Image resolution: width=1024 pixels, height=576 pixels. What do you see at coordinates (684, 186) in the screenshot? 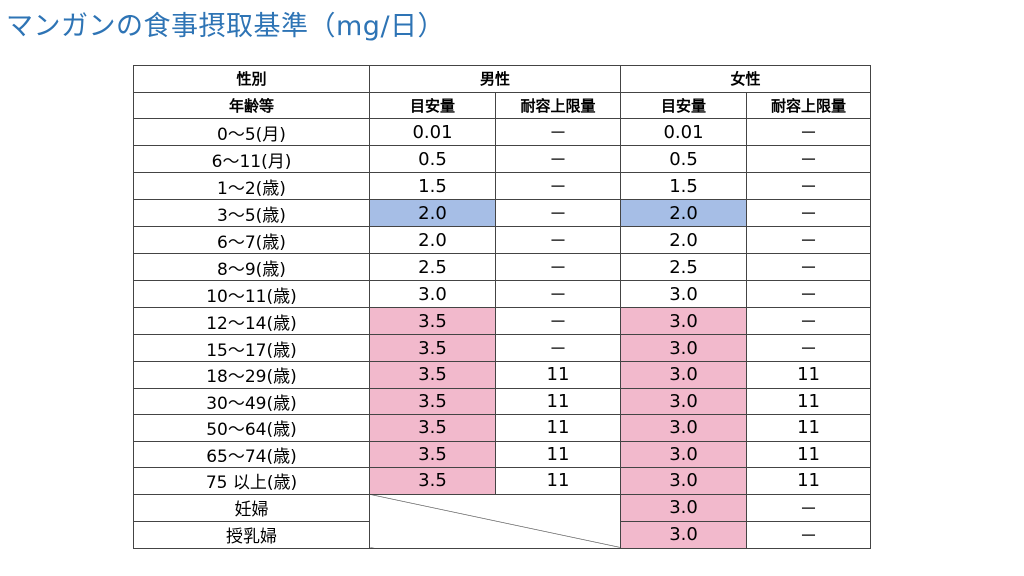
I see `female-ai-cell: 1.5` at bounding box center [684, 186].